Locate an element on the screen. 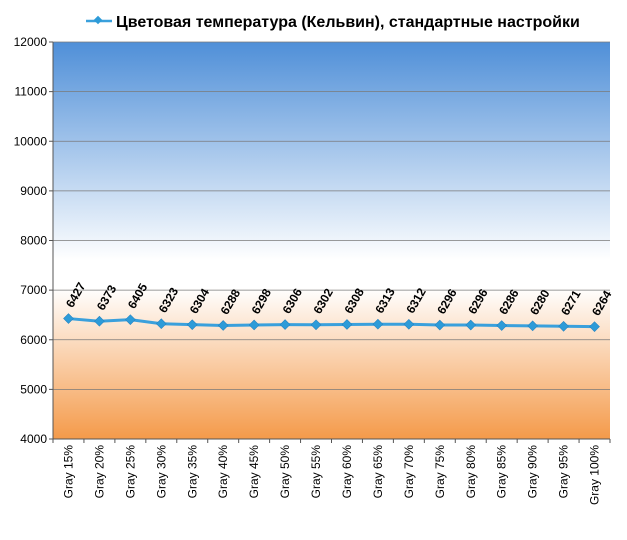  x-tick-label: Gray 60% is located at coordinates (347, 472).